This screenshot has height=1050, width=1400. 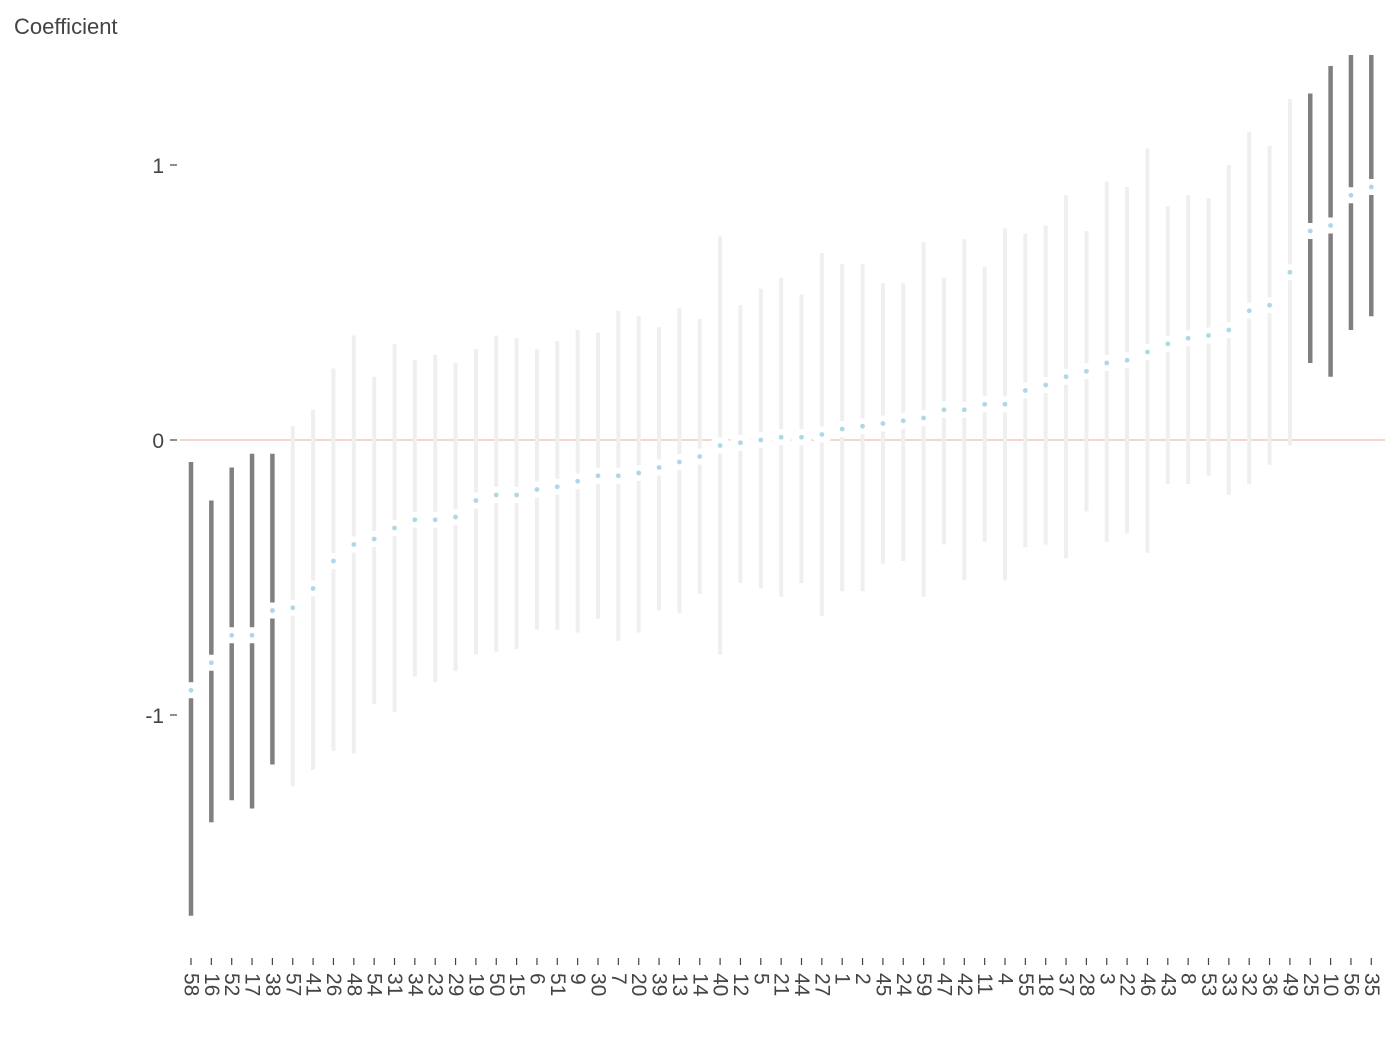 I want to click on y-axis-title: Coefficient, so click(x=66, y=26).